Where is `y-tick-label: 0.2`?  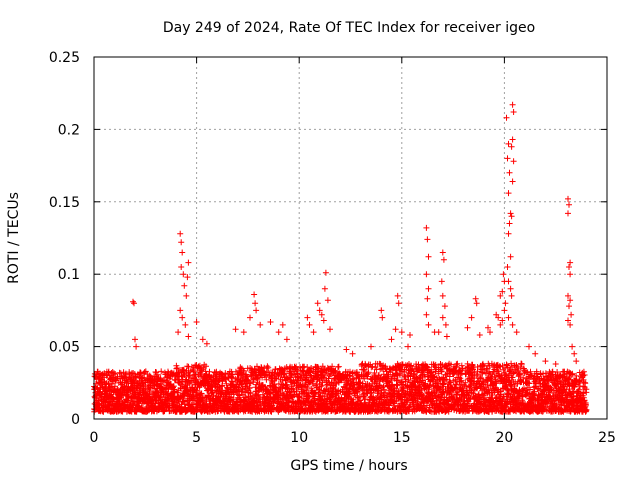 y-tick-label: 0.2 is located at coordinates (69, 130).